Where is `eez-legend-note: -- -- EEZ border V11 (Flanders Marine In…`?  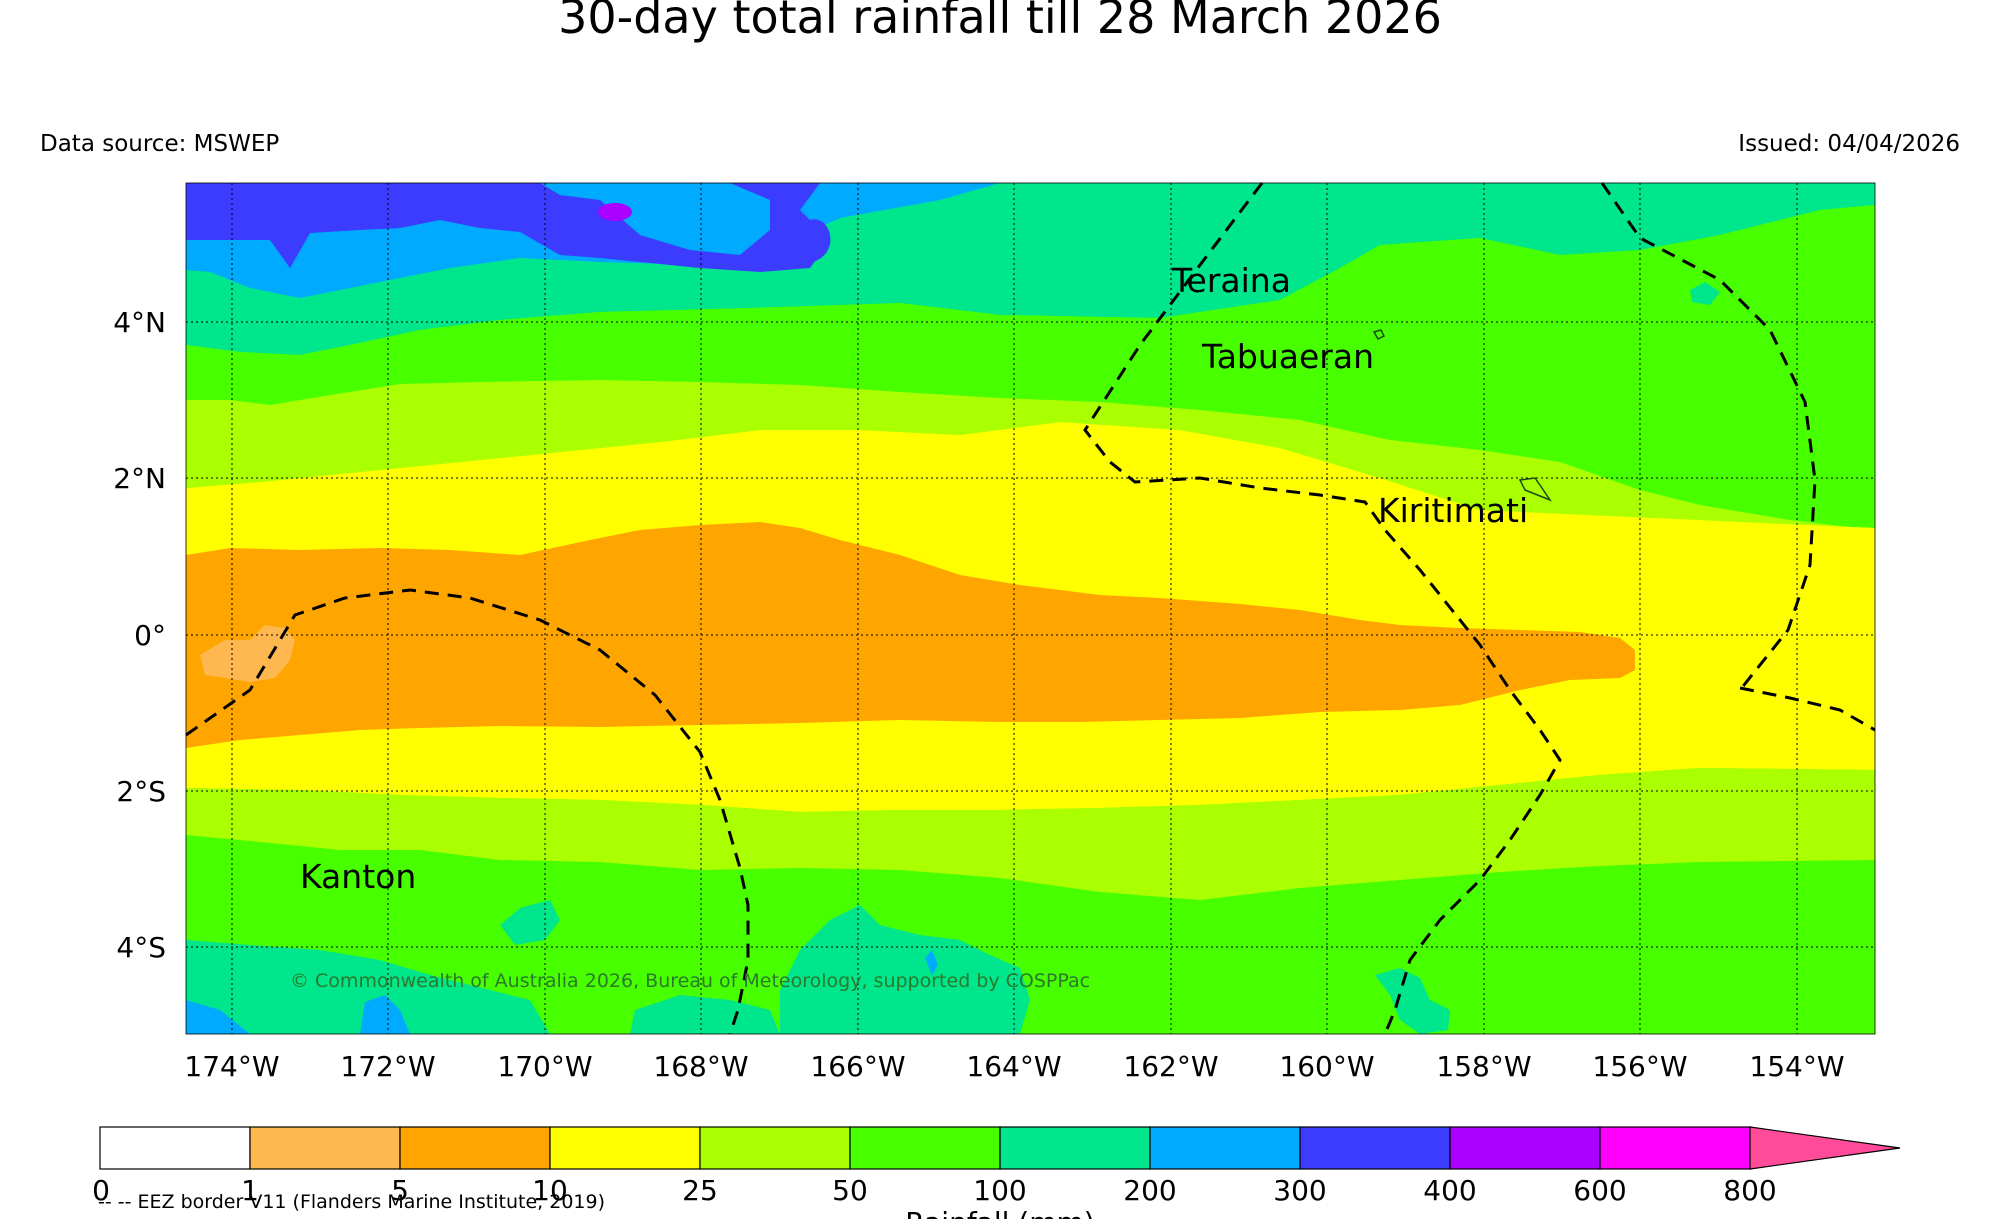
eez-legend-note: -- -- EEZ border V11 (Flanders Marine In… is located at coordinates (351, 1202).